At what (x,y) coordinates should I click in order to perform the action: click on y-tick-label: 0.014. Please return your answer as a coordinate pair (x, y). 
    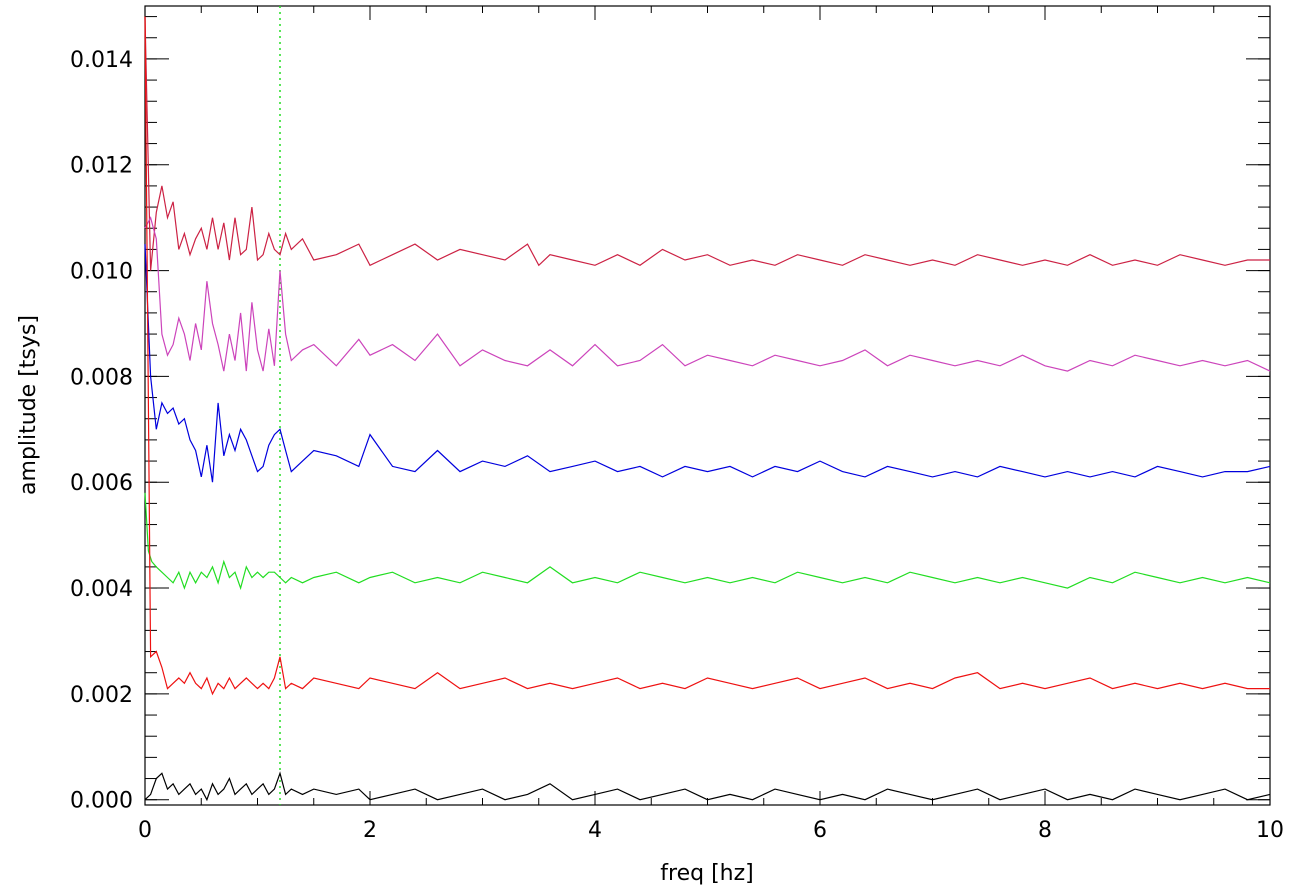
    Looking at the image, I should click on (101, 60).